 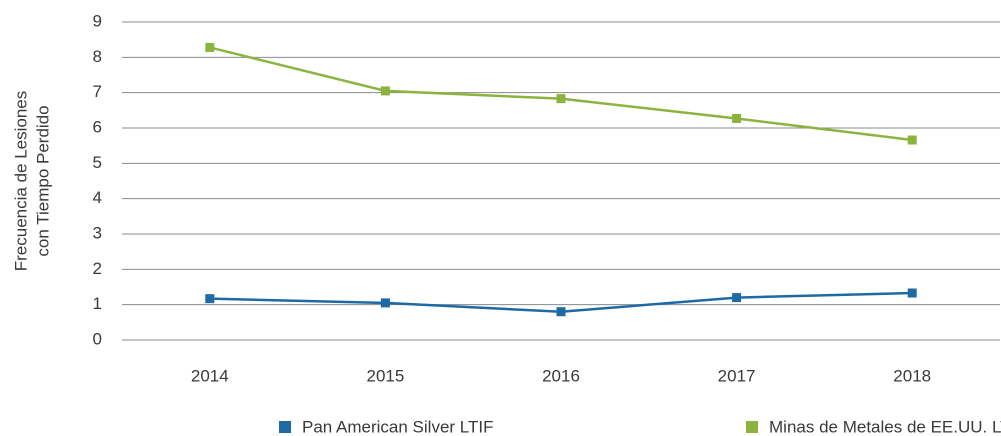 What do you see at coordinates (97, 91) in the screenshot?
I see `y-tick-label: 7` at bounding box center [97, 91].